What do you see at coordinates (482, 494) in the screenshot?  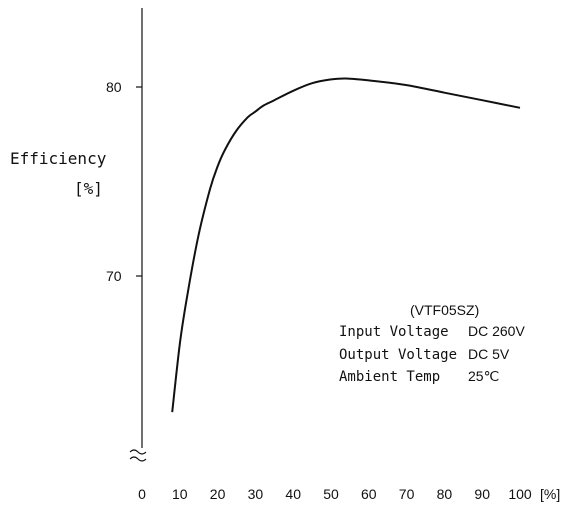 I see `x-tick-label: 90` at bounding box center [482, 494].